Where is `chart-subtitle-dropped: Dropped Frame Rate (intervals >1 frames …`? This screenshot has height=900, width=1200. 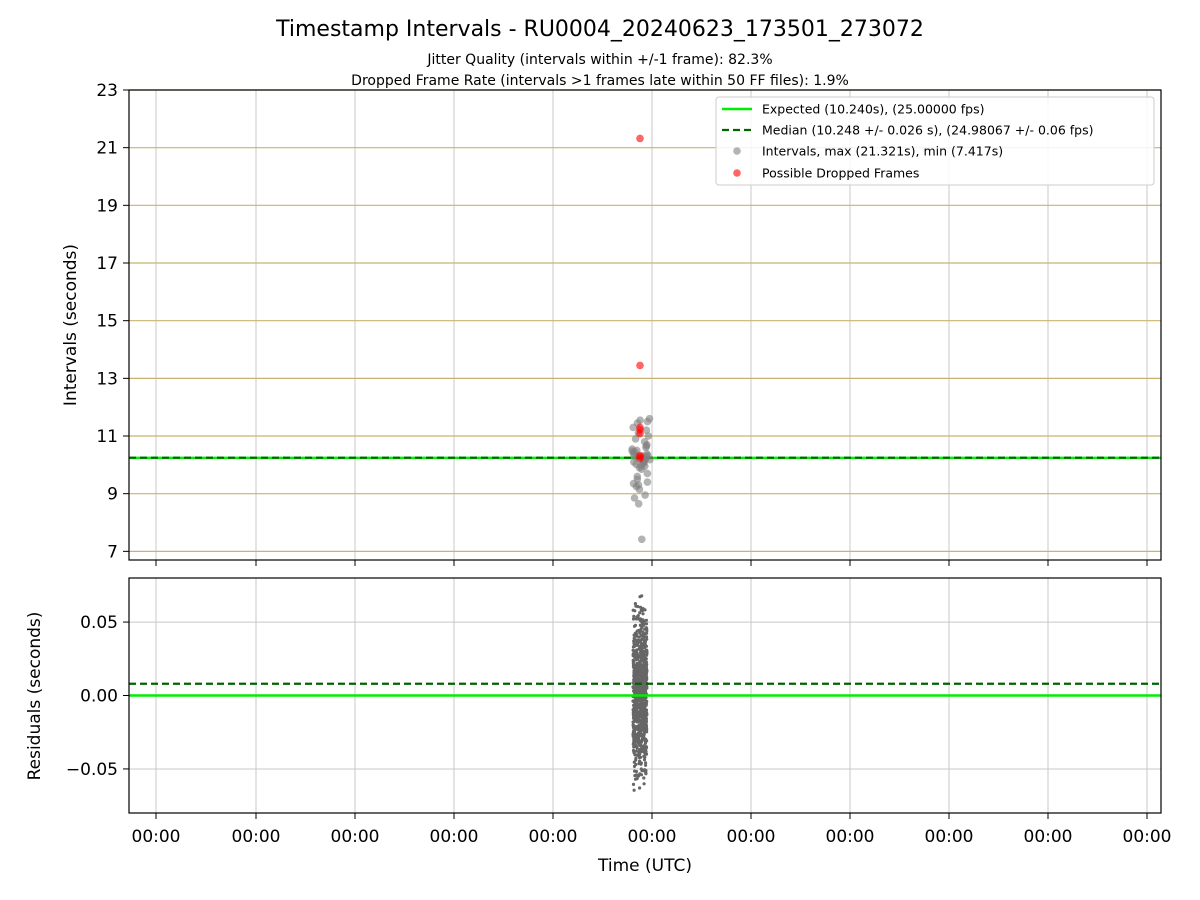
chart-subtitle-dropped: Dropped Frame Rate (intervals >1 frames … is located at coordinates (600, 81).